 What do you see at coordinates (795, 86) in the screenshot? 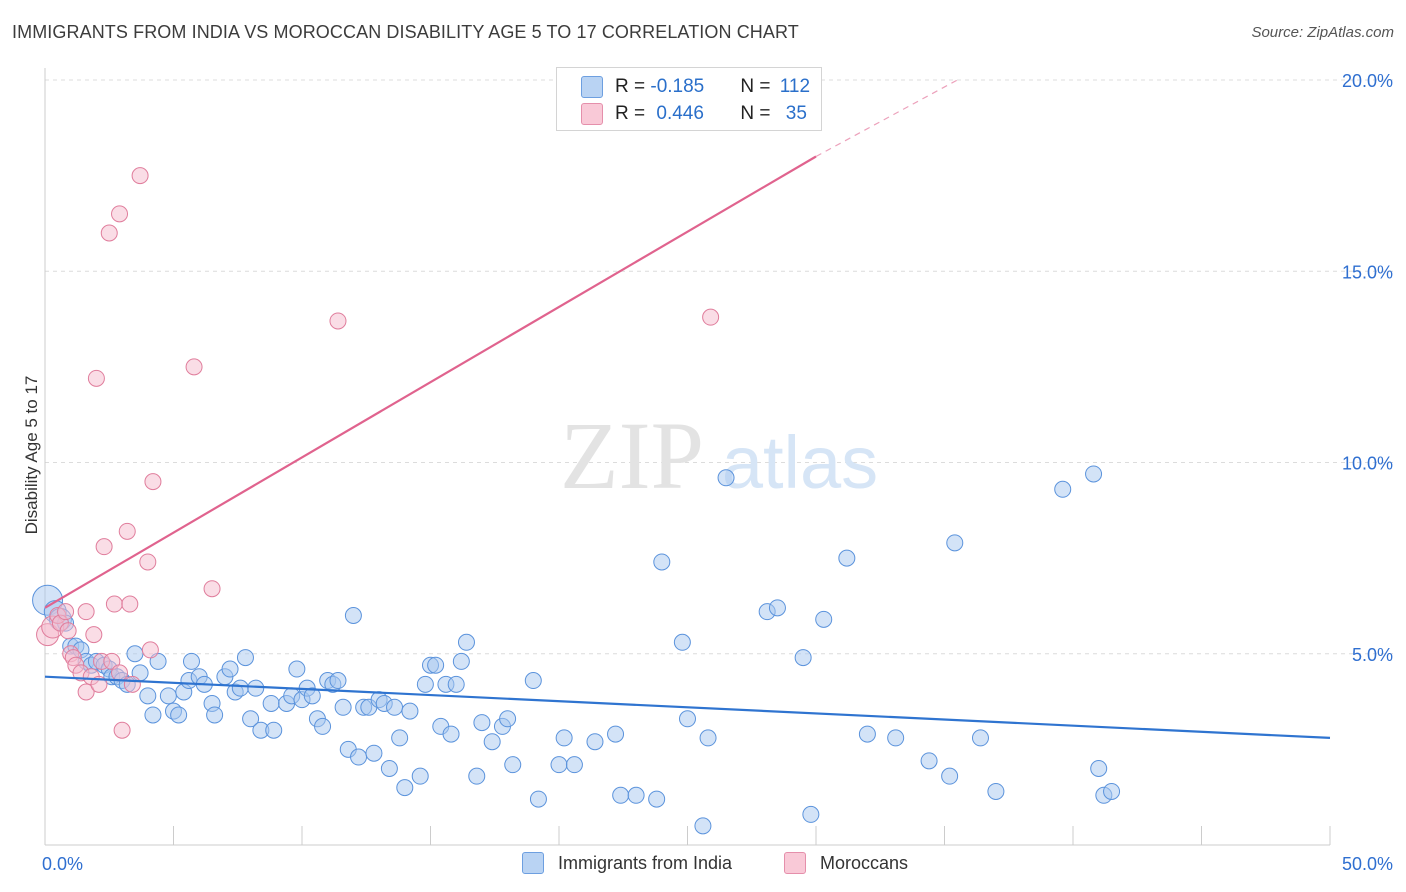
I see `n-value: 112` at bounding box center [795, 86].